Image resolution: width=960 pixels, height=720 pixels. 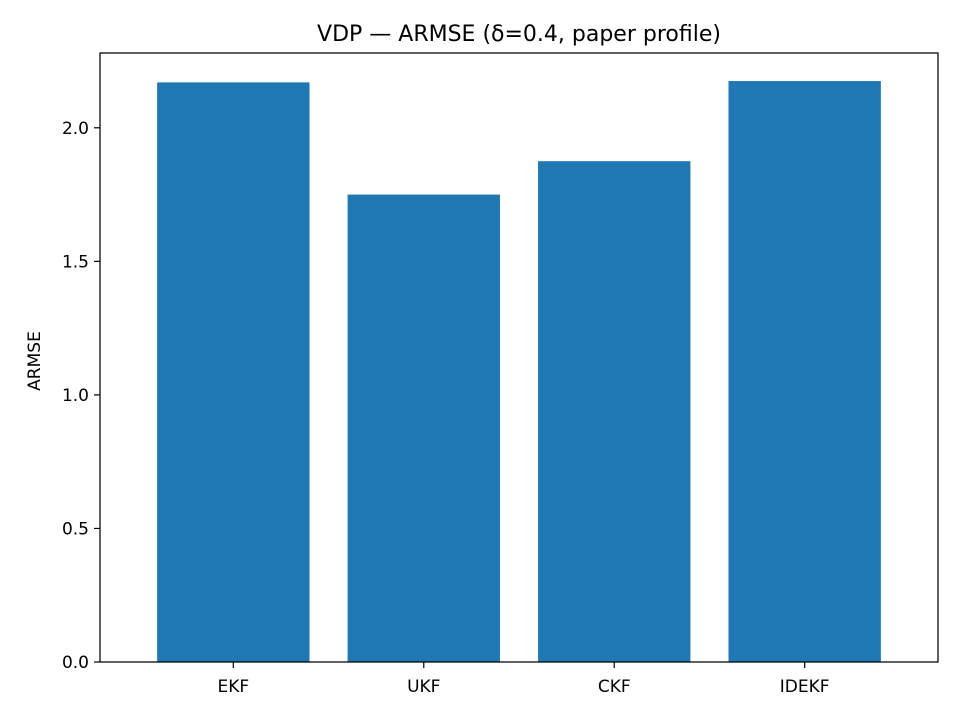 I want to click on x-tick-label: EKF, so click(x=233, y=687).